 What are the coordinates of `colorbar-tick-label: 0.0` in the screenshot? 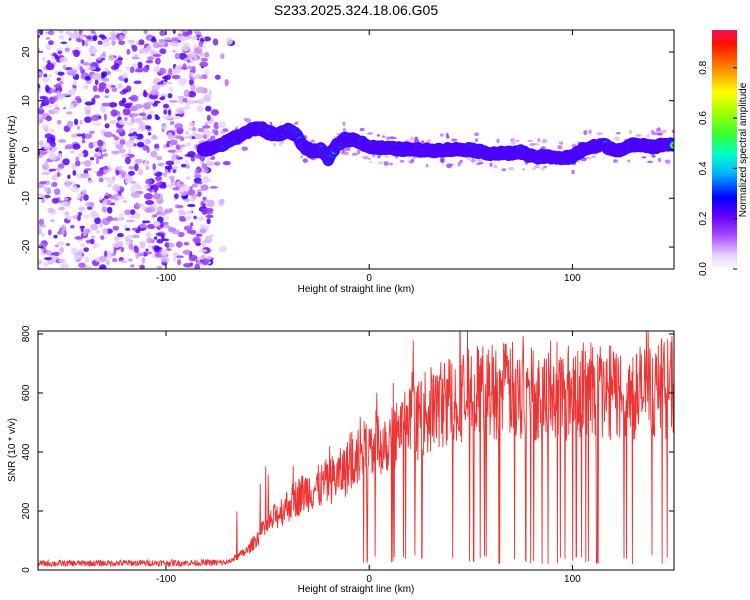 It's located at (703, 269).